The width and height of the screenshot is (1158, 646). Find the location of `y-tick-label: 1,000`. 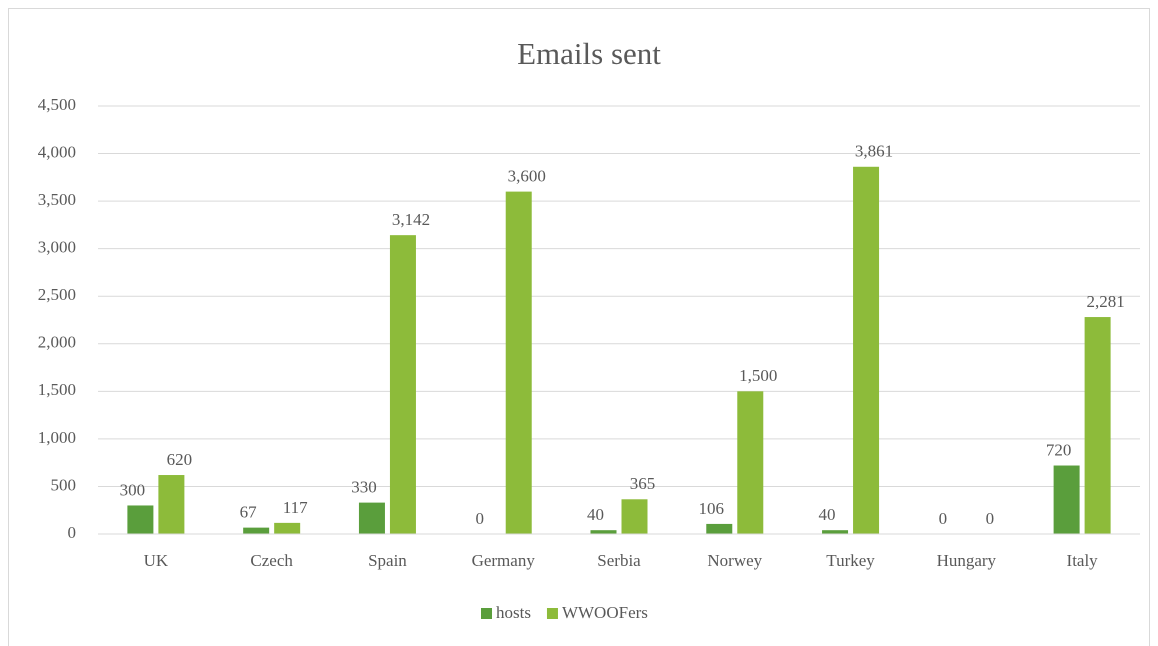

y-tick-label: 1,000 is located at coordinates (57, 437).